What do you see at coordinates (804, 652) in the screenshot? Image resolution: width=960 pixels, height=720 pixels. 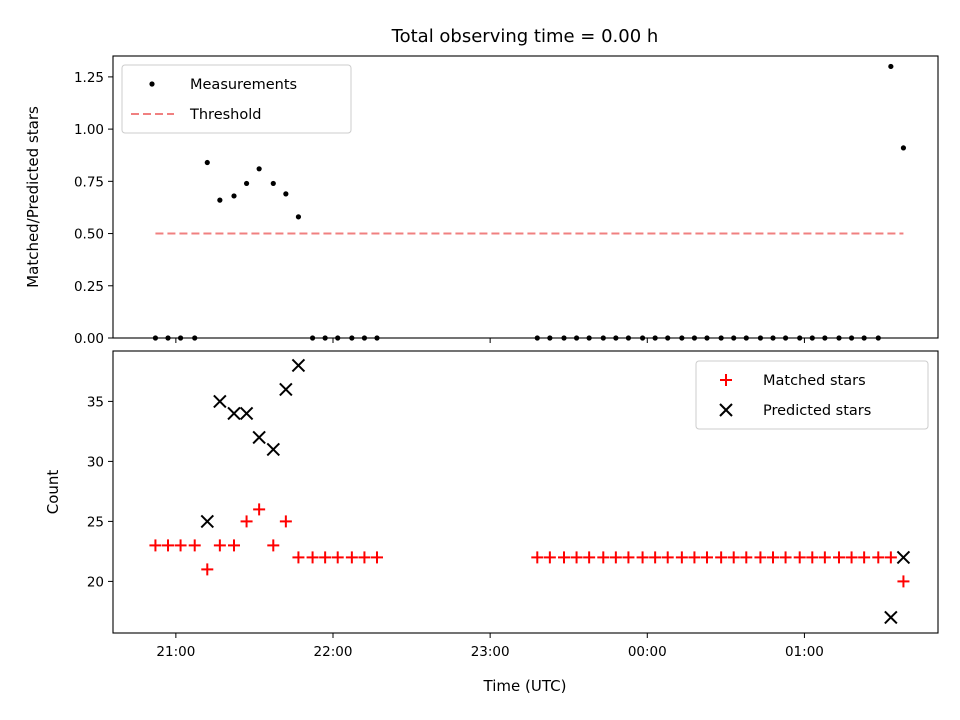 I see `x-tick-label: 01:00` at bounding box center [804, 652].